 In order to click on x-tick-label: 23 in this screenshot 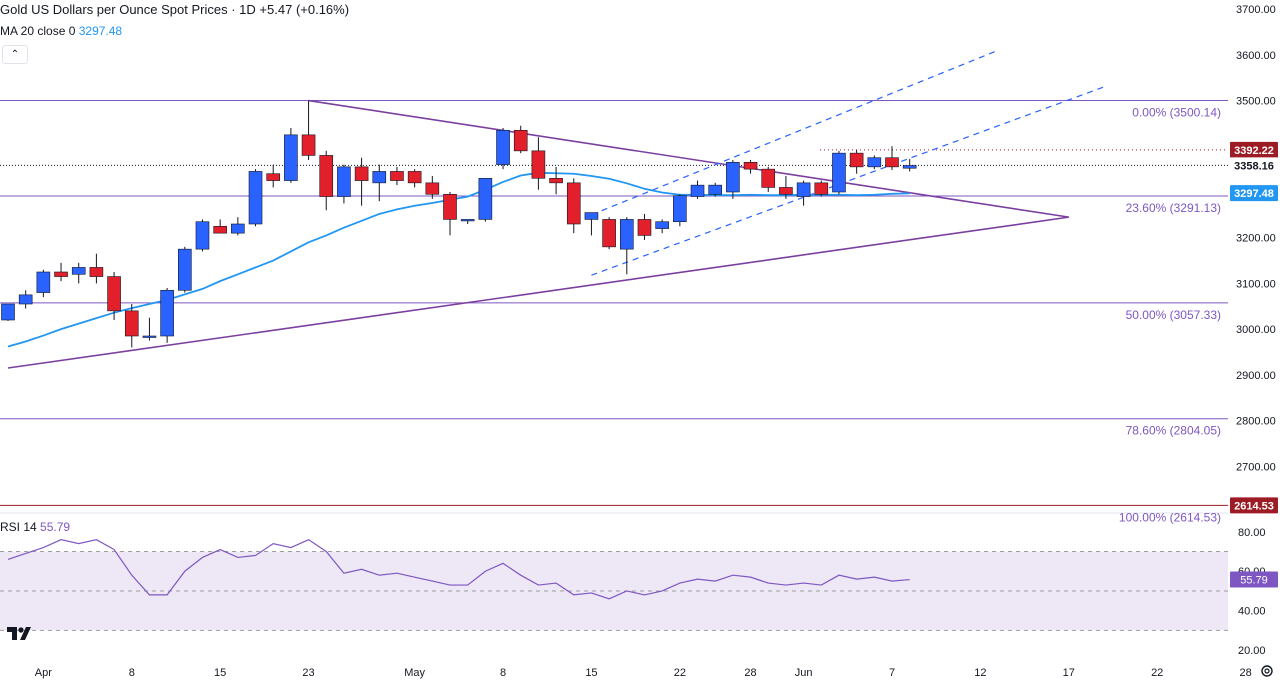, I will do `click(308, 673)`.